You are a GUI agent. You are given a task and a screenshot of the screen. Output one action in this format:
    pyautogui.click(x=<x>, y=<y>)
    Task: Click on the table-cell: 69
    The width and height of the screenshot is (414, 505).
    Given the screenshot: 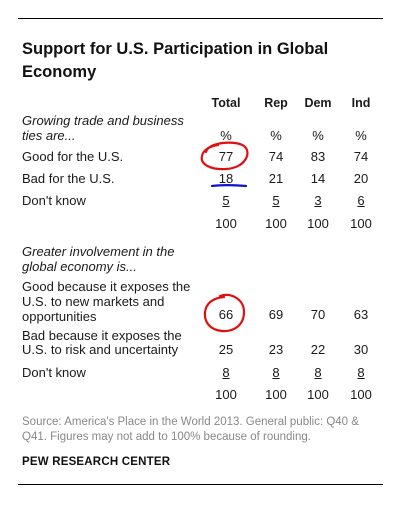 What is the action you would take?
    pyautogui.click(x=276, y=314)
    